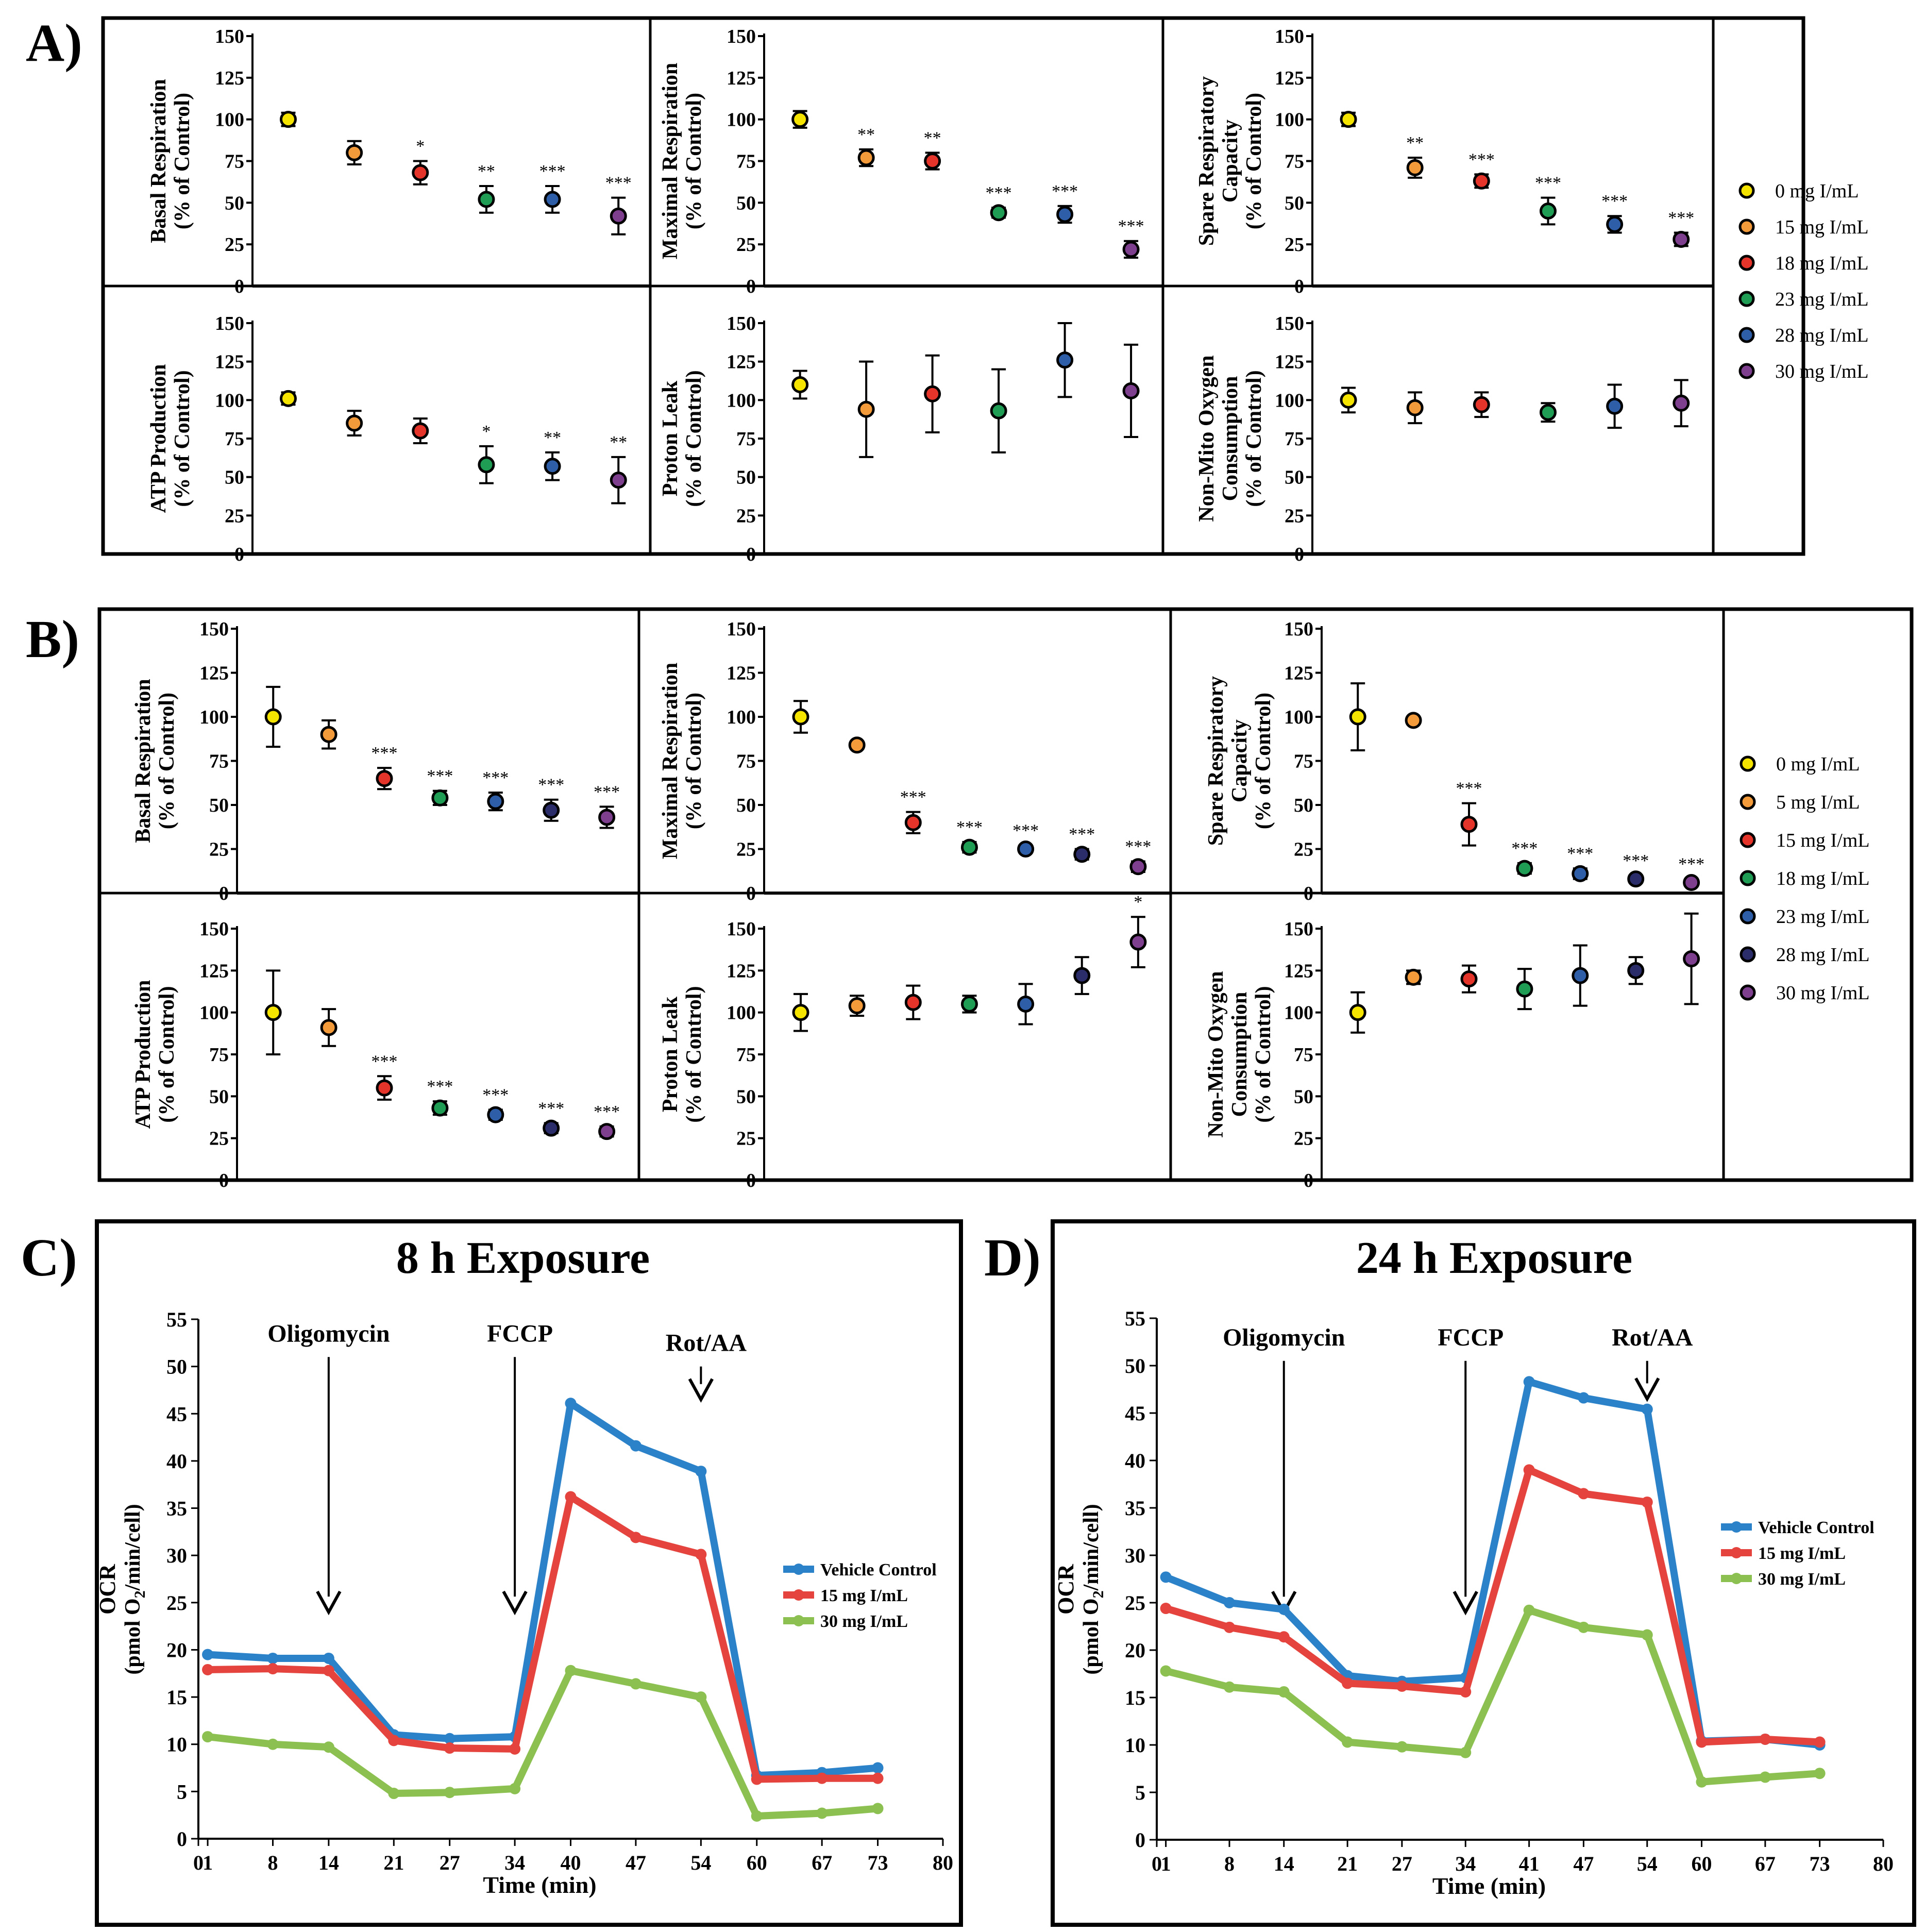  I want to click on y-tick-label: 5, so click(1140, 1793).